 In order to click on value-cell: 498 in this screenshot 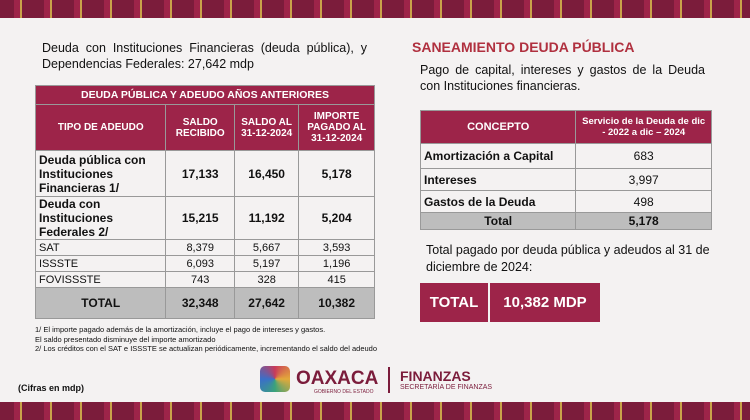, I will do `click(643, 201)`.